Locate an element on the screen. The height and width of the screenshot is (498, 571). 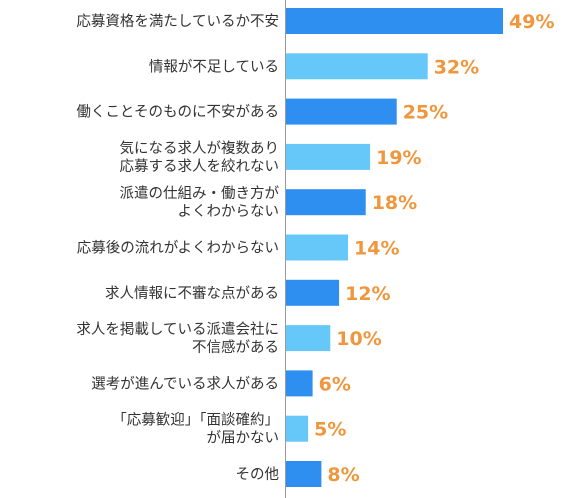
value-label-7: 10% is located at coordinates (358, 339).